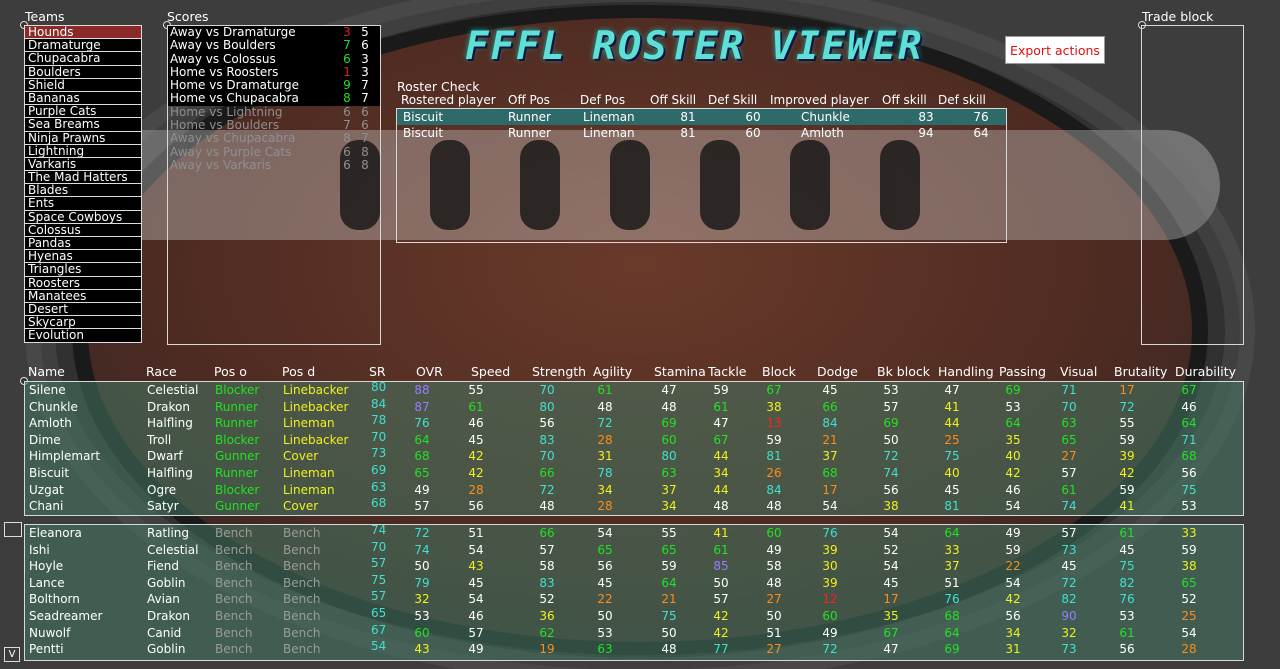 This screenshot has height=669, width=1280. I want to click on team-item: Hyenas, so click(83, 257).